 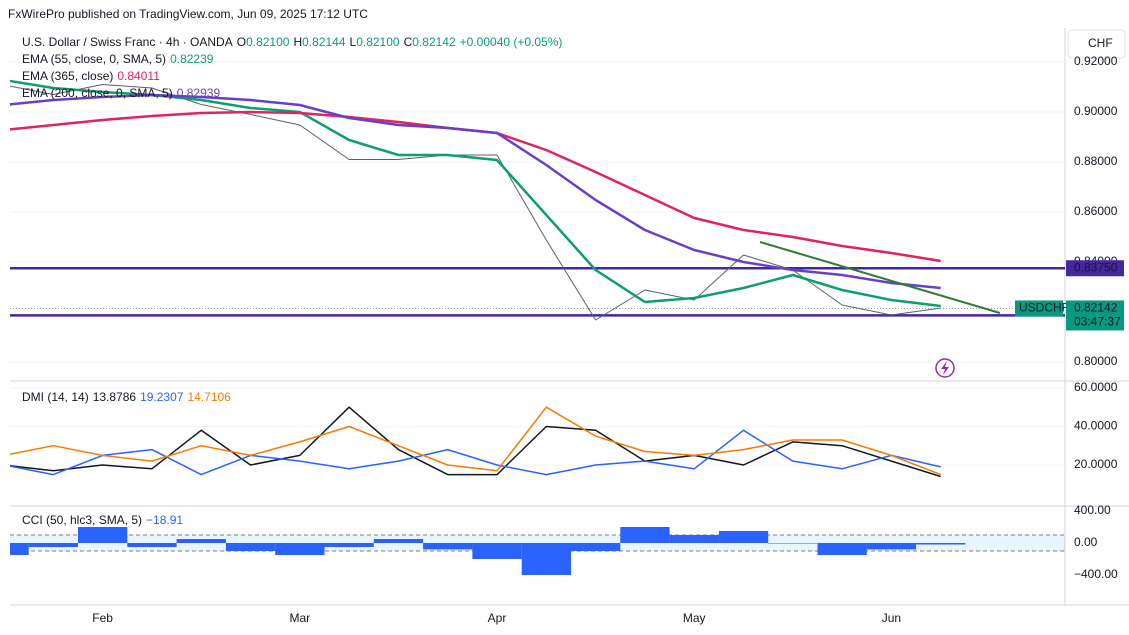 What do you see at coordinates (1096, 308) in the screenshot?
I see `last-price-label: 0.82142` at bounding box center [1096, 308].